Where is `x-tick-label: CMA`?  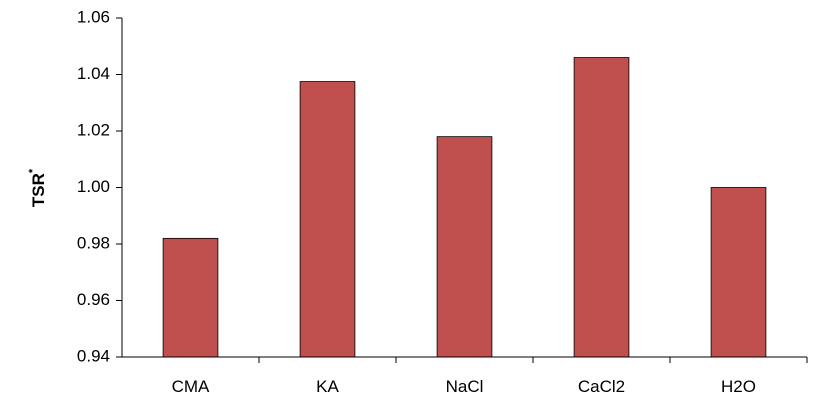
x-tick-label: CMA is located at coordinates (191, 386).